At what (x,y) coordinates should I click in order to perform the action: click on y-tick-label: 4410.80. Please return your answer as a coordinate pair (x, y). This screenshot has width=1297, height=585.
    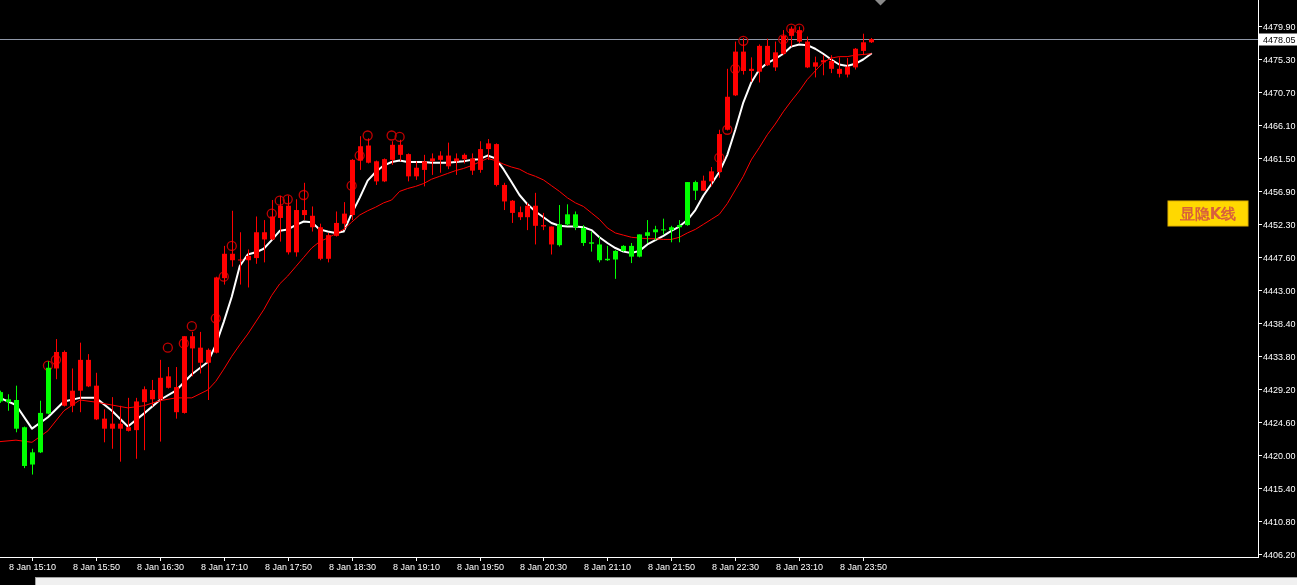
    Looking at the image, I should click on (1279, 521).